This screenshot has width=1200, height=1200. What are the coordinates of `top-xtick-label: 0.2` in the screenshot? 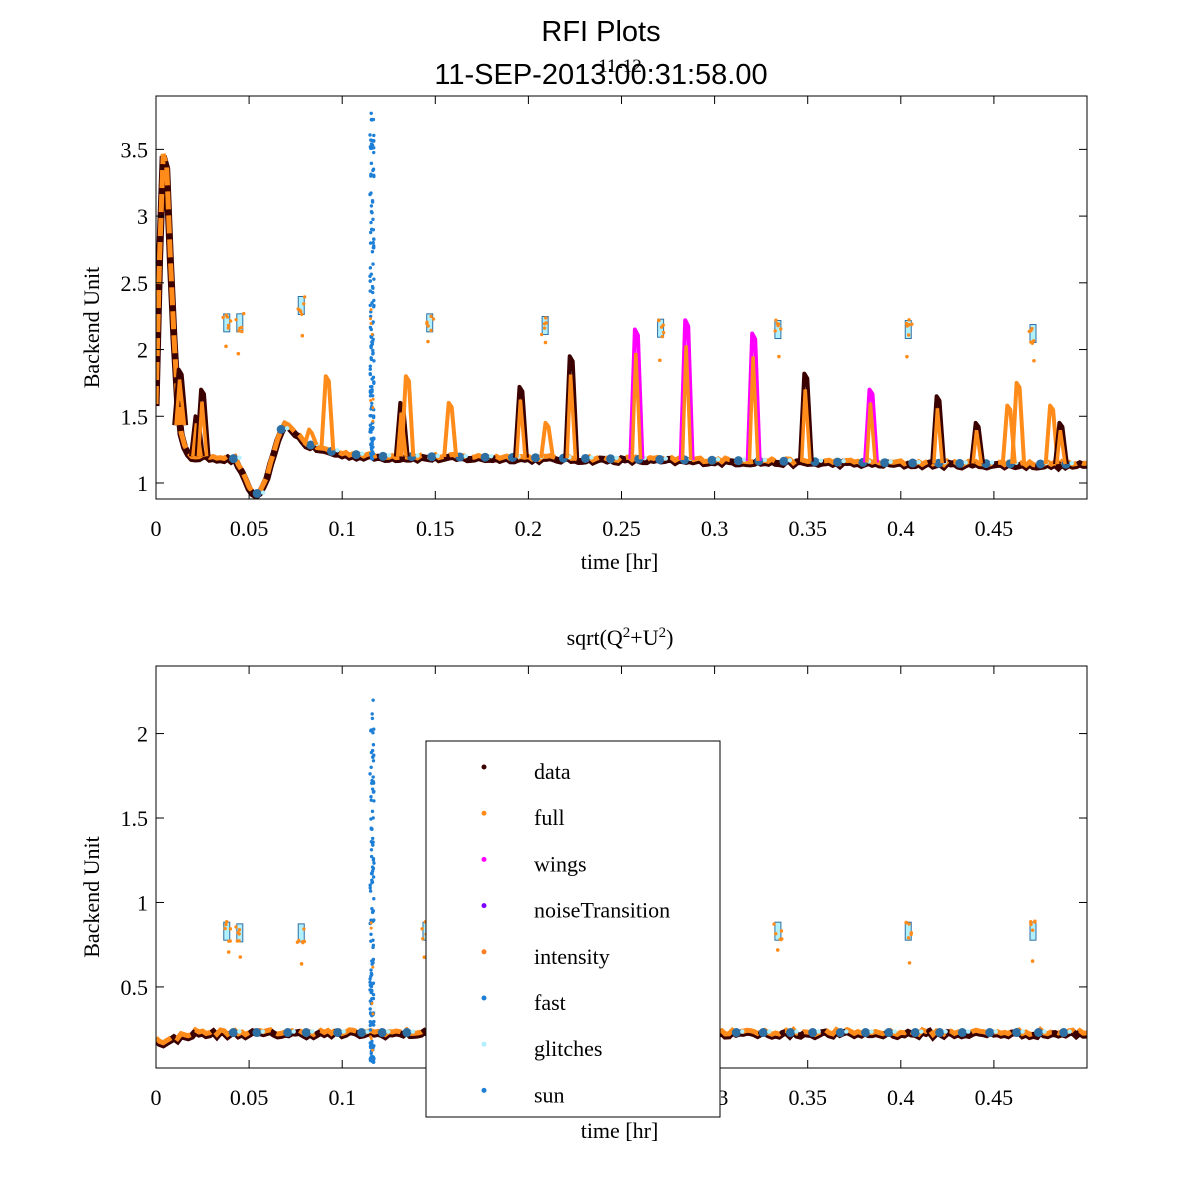 It's located at (529, 528).